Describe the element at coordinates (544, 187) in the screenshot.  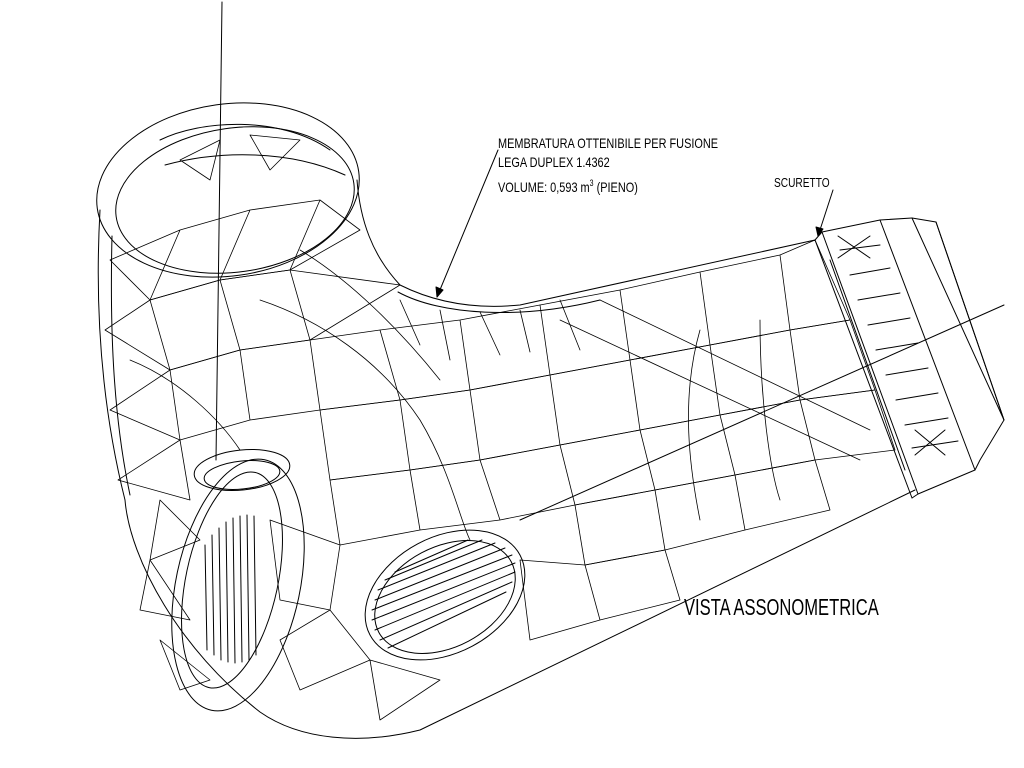
I see `volume-value: VOLUME: 0,593 m` at that location.